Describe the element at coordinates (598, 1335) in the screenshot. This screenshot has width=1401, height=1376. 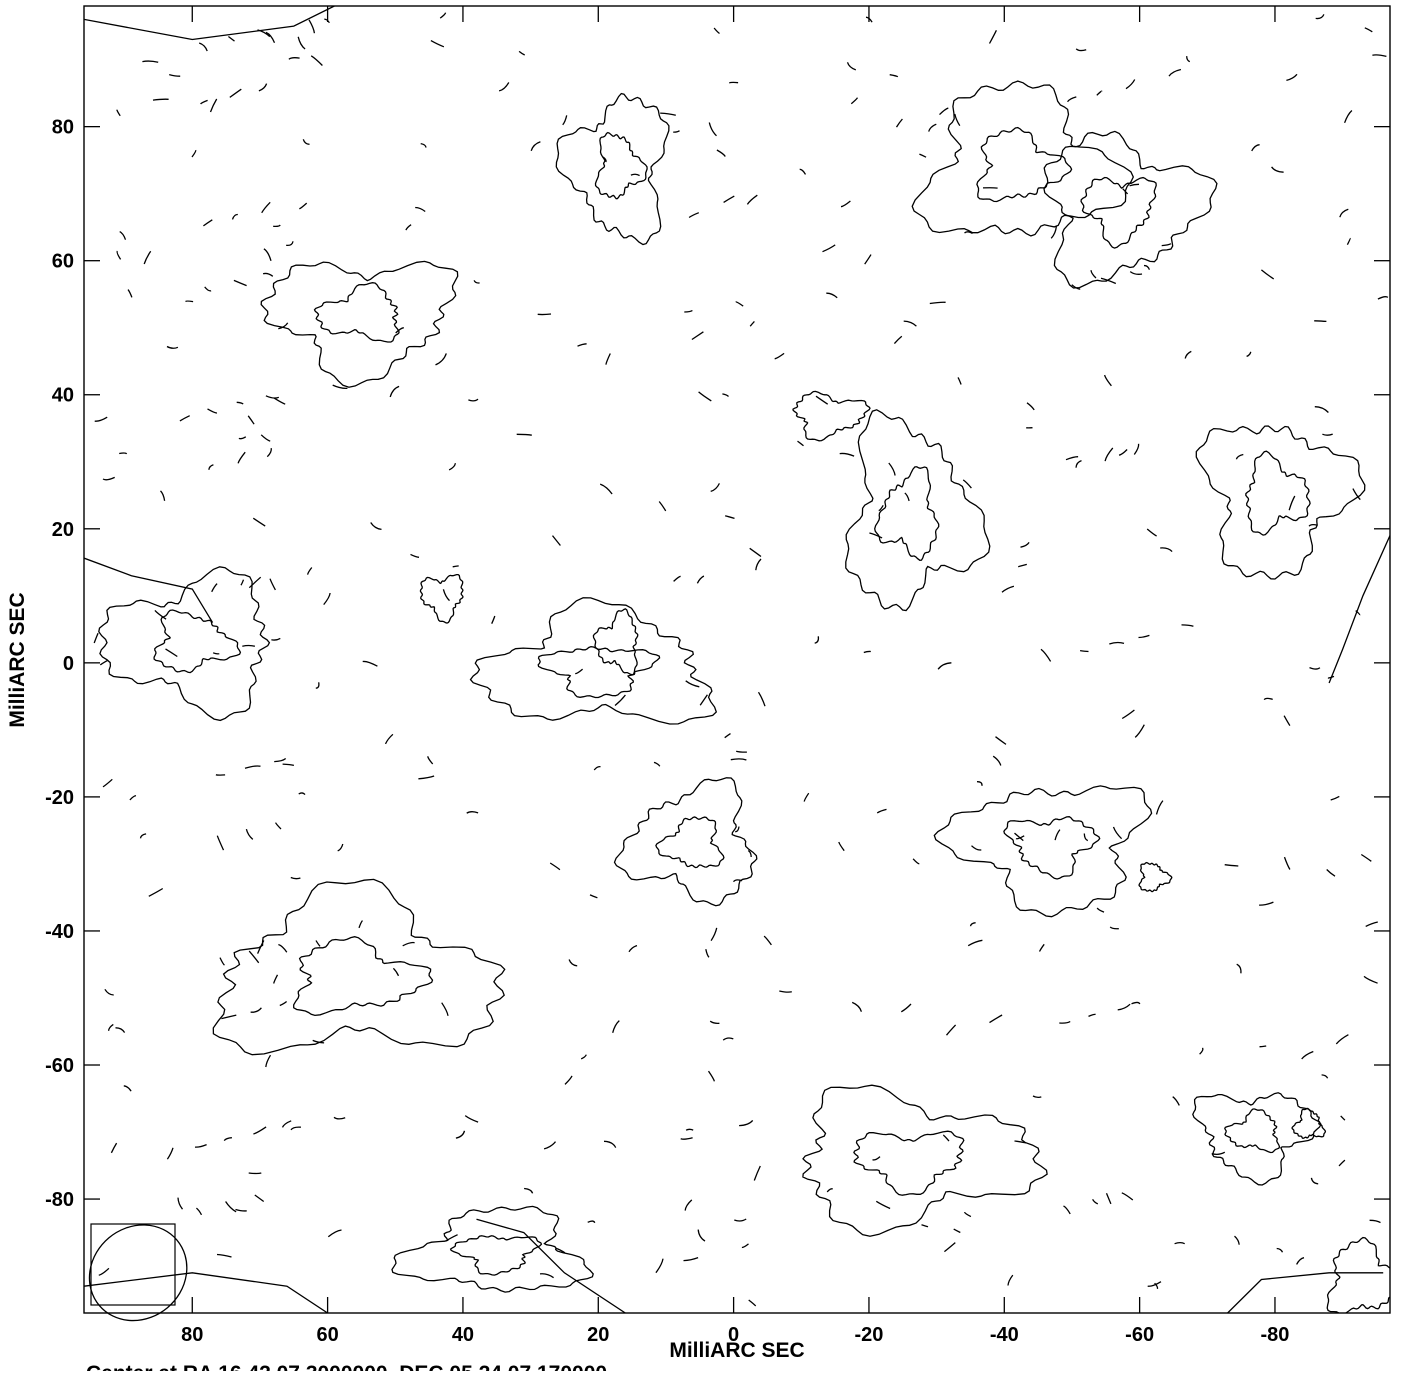
I see `x-tick-label: 20` at that location.